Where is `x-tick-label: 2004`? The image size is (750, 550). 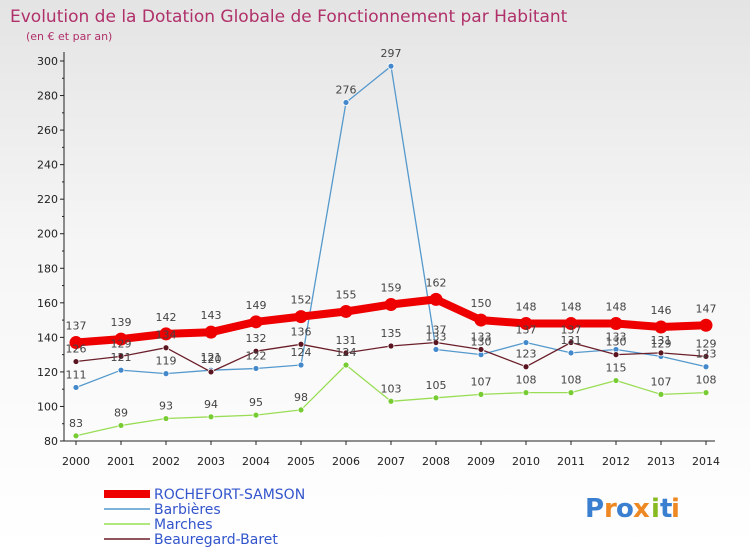
x-tick-label: 2004 is located at coordinates (256, 461).